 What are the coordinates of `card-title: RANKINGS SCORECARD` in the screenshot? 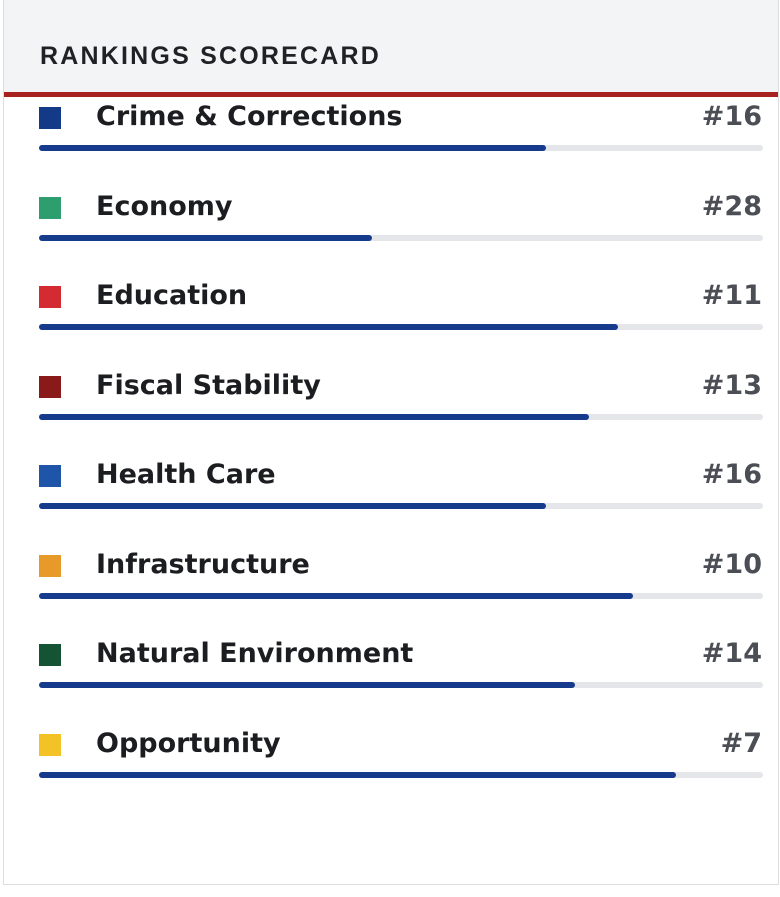 It's located at (211, 56).